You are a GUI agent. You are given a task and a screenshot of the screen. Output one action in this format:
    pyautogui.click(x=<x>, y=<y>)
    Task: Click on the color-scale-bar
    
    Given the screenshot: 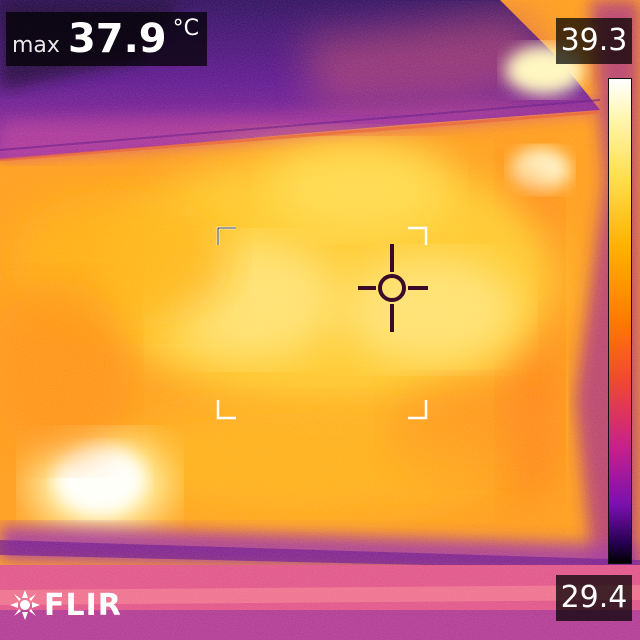 What is the action you would take?
    pyautogui.click(x=620, y=321)
    